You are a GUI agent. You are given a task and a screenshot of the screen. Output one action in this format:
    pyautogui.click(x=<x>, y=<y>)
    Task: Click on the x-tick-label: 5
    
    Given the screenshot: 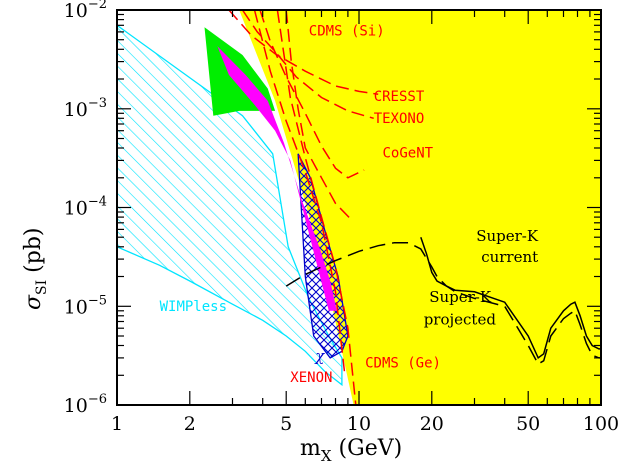 What is the action you would take?
    pyautogui.click(x=286, y=424)
    